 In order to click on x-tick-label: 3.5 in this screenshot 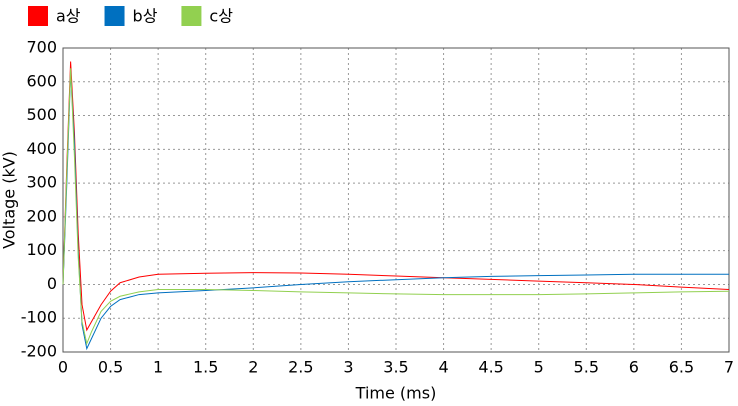, I will do `click(395, 367)`.